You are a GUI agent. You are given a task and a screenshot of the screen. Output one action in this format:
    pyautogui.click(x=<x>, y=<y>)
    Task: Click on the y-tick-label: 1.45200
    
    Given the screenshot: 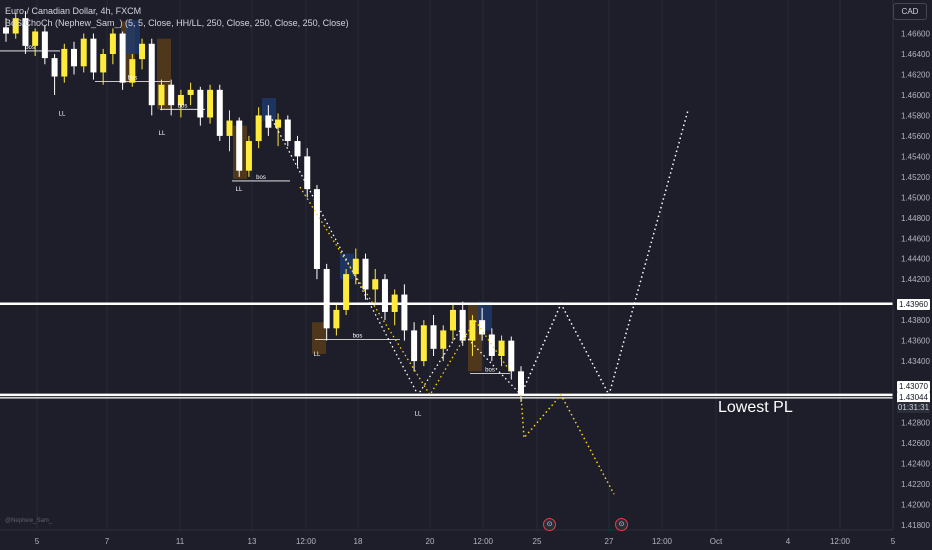 What is the action you would take?
    pyautogui.click(x=915, y=177)
    